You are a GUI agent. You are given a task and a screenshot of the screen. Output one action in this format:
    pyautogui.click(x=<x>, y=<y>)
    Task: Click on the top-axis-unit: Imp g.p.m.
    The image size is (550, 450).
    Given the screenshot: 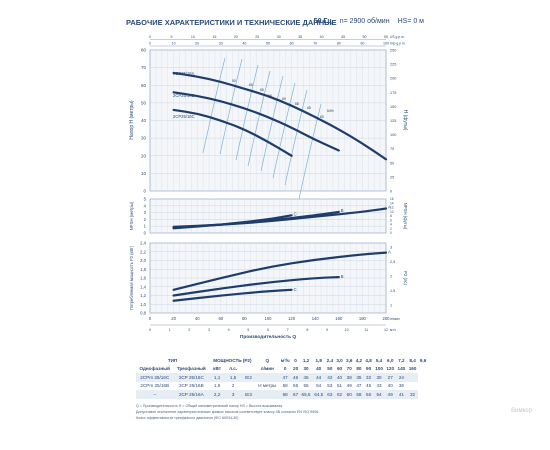 What is the action you would take?
    pyautogui.click(x=398, y=44)
    